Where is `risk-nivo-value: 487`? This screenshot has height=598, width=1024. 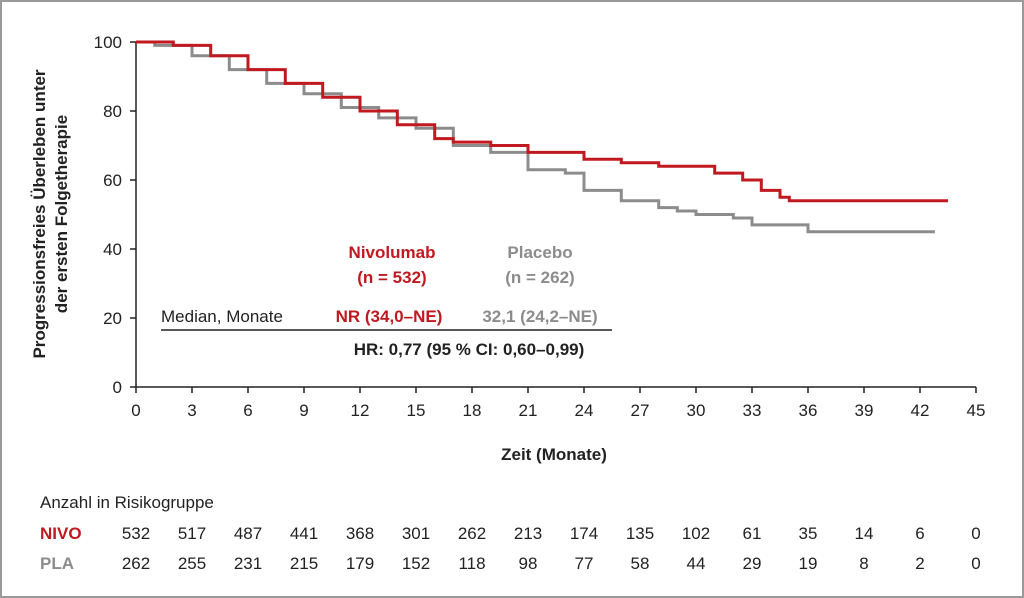
risk-nivo-value: 487 is located at coordinates (248, 533).